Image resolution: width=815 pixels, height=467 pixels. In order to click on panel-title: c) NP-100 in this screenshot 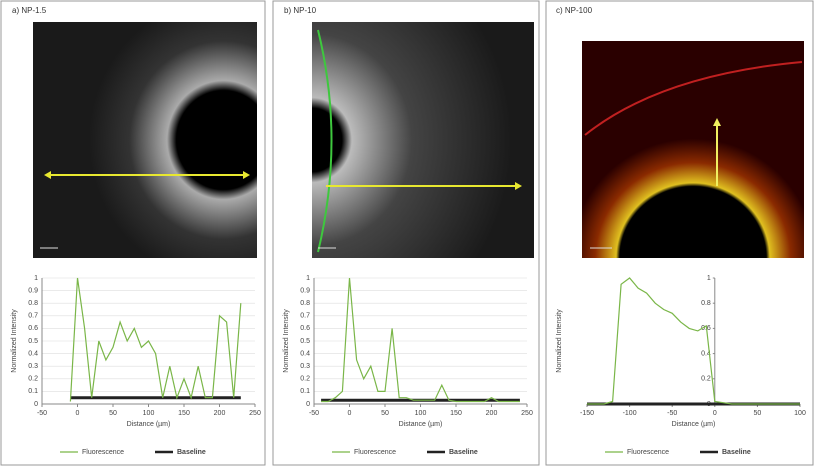, I will do `click(574, 10)`.